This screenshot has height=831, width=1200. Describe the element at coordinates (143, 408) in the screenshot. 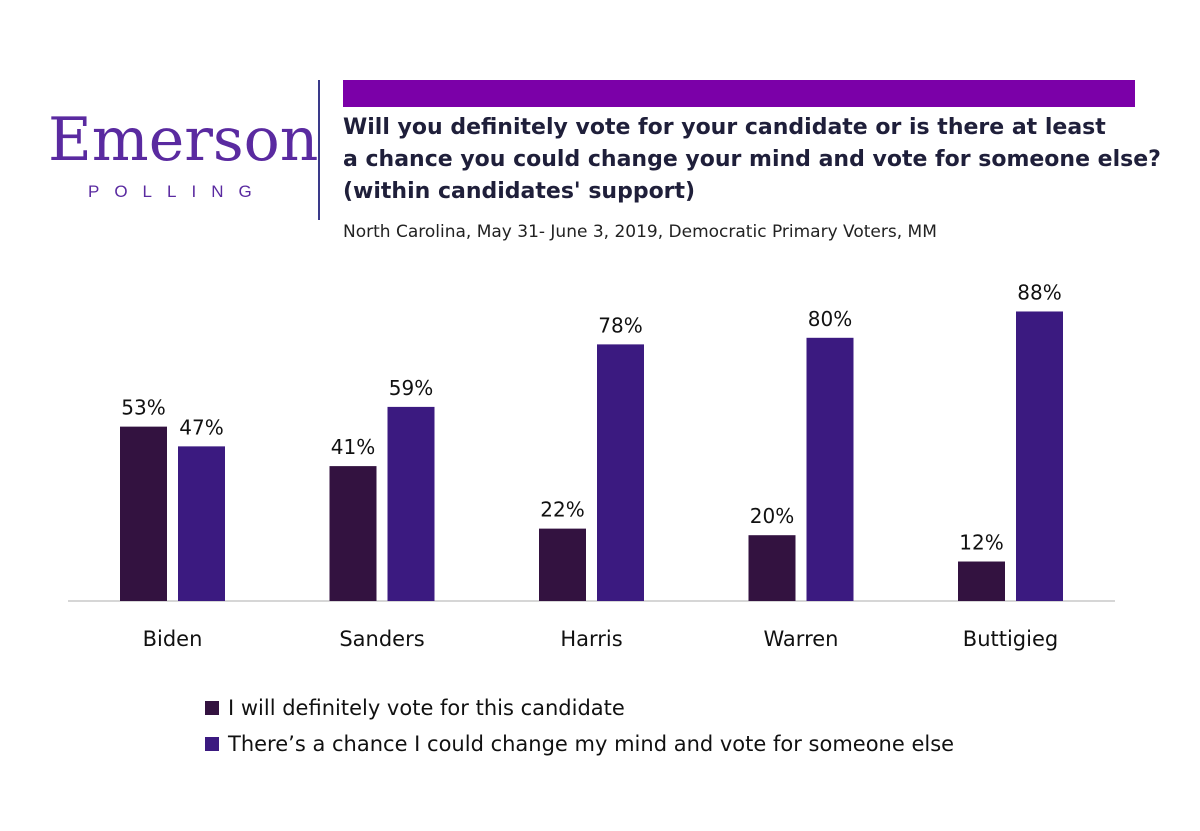

I see `data-label-biden-series-1: 53%` at that location.